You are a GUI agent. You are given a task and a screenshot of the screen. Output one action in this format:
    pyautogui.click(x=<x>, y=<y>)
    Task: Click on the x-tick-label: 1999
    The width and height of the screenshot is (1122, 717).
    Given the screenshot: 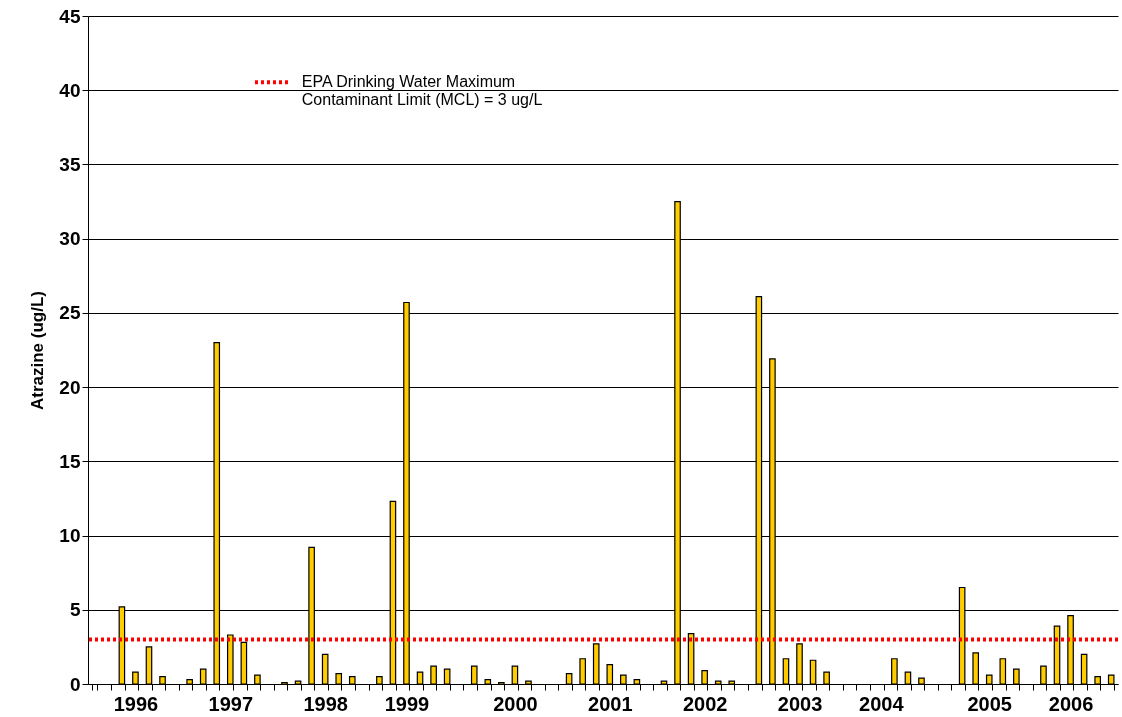 What is the action you would take?
    pyautogui.click(x=407, y=703)
    